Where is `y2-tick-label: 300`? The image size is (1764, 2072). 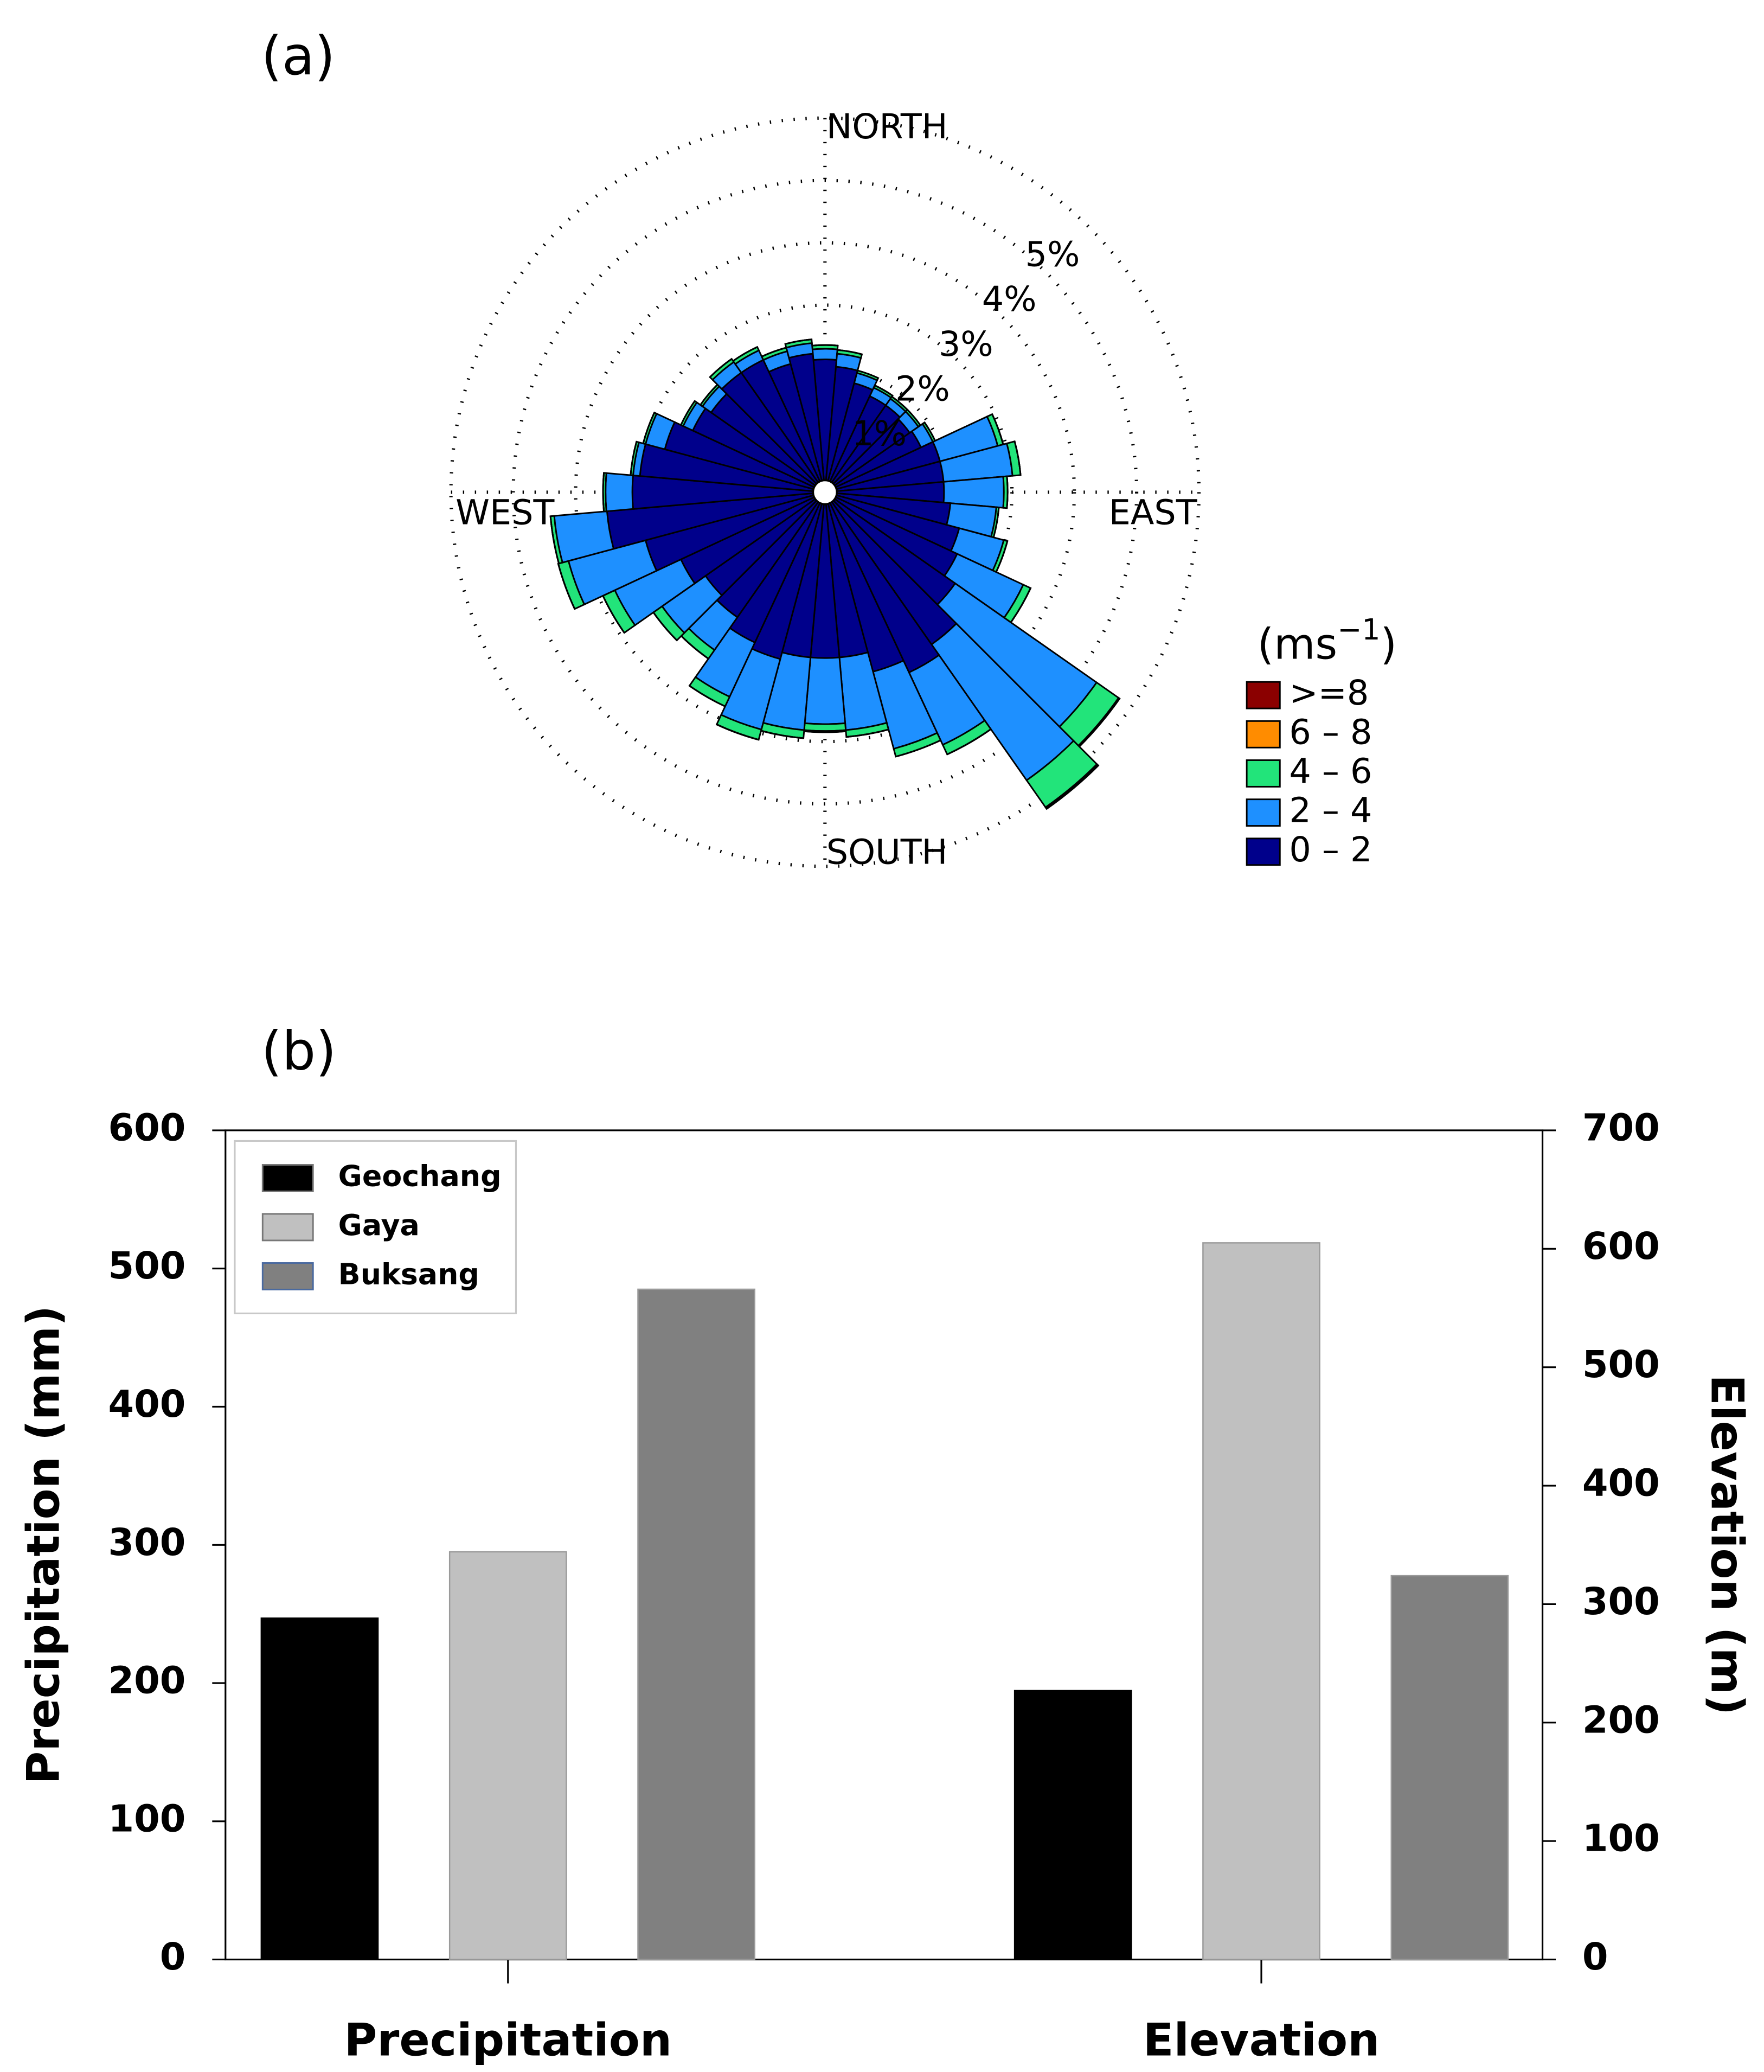 y2-tick-label: 300 is located at coordinates (1621, 1601).